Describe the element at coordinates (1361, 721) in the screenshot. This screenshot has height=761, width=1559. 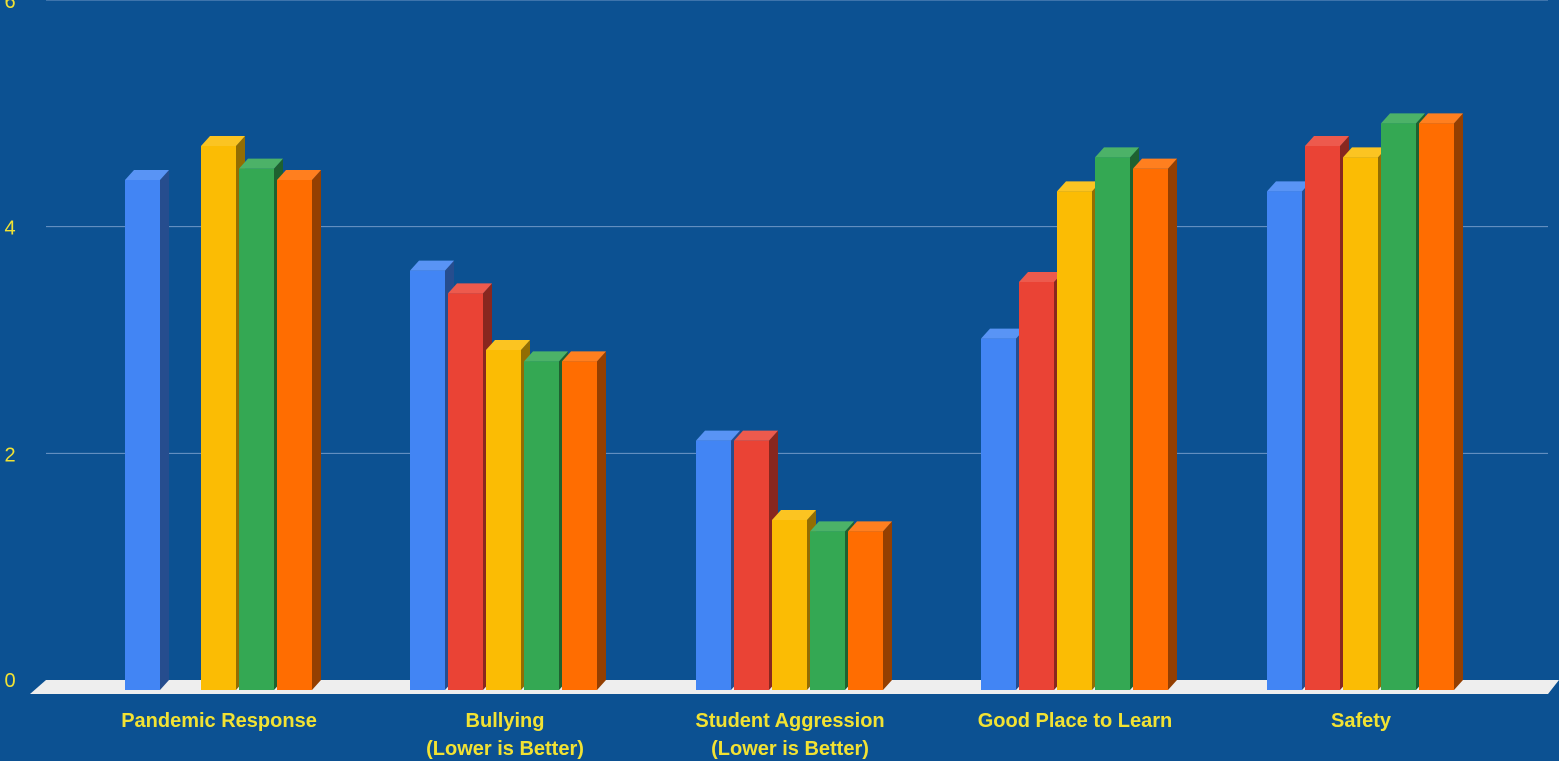
I see `x-category-label: Safety` at that location.